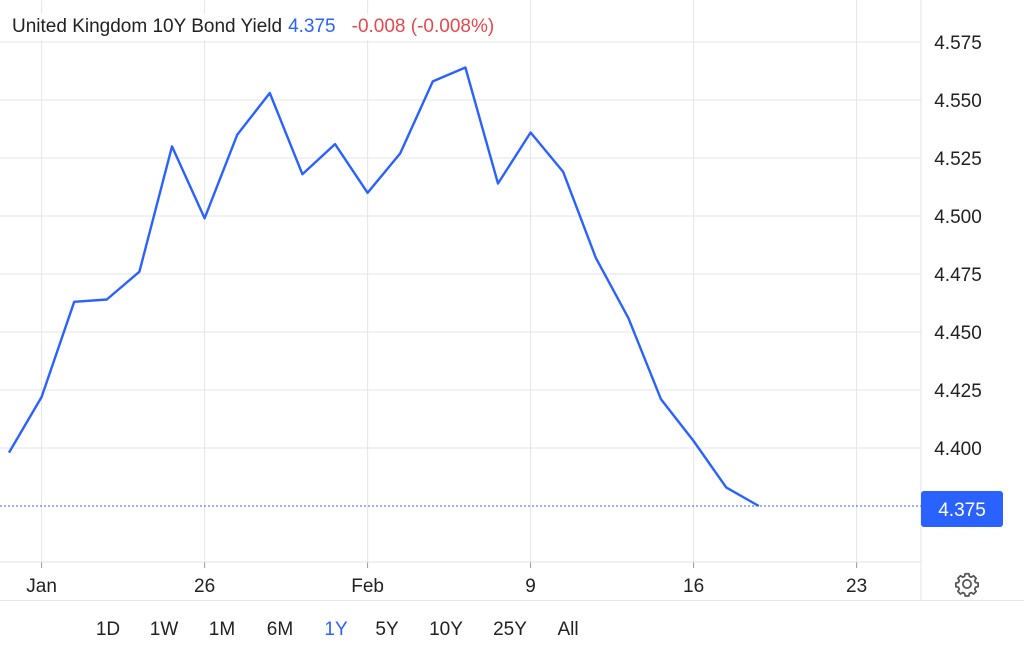 Image resolution: width=1024 pixels, height=650 pixels. What do you see at coordinates (510, 629) in the screenshot?
I see `range-button-25y: 25Y` at bounding box center [510, 629].